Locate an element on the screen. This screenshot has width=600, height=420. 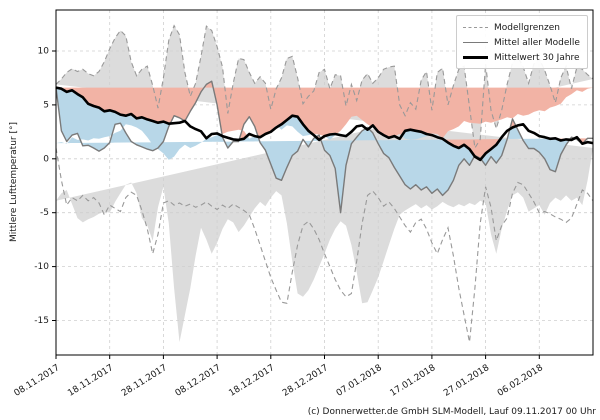
legend-label: Mittelwert 30 Jahre is located at coordinates (537, 57).